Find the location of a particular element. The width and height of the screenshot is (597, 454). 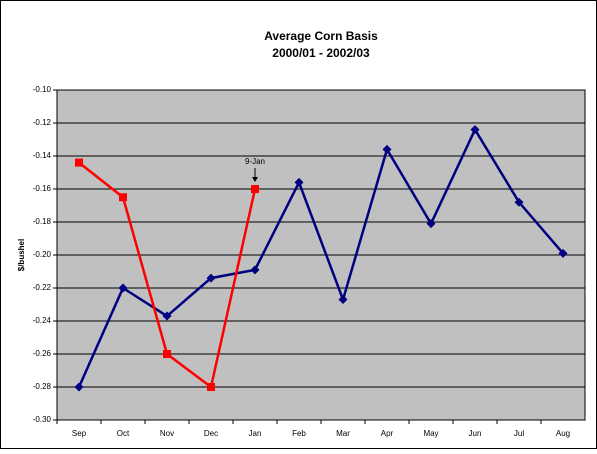

x-tick-label: Nov is located at coordinates (167, 433).